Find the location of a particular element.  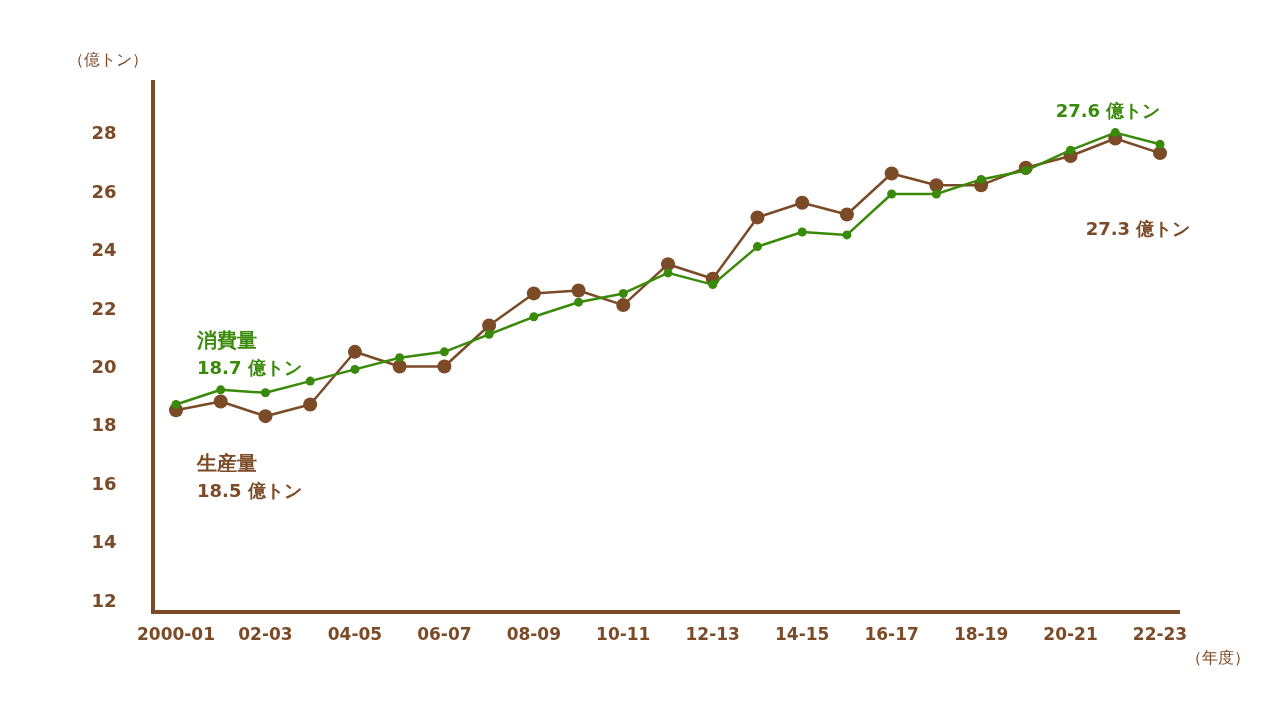

x-tick-label: 16-17 is located at coordinates (891, 634).